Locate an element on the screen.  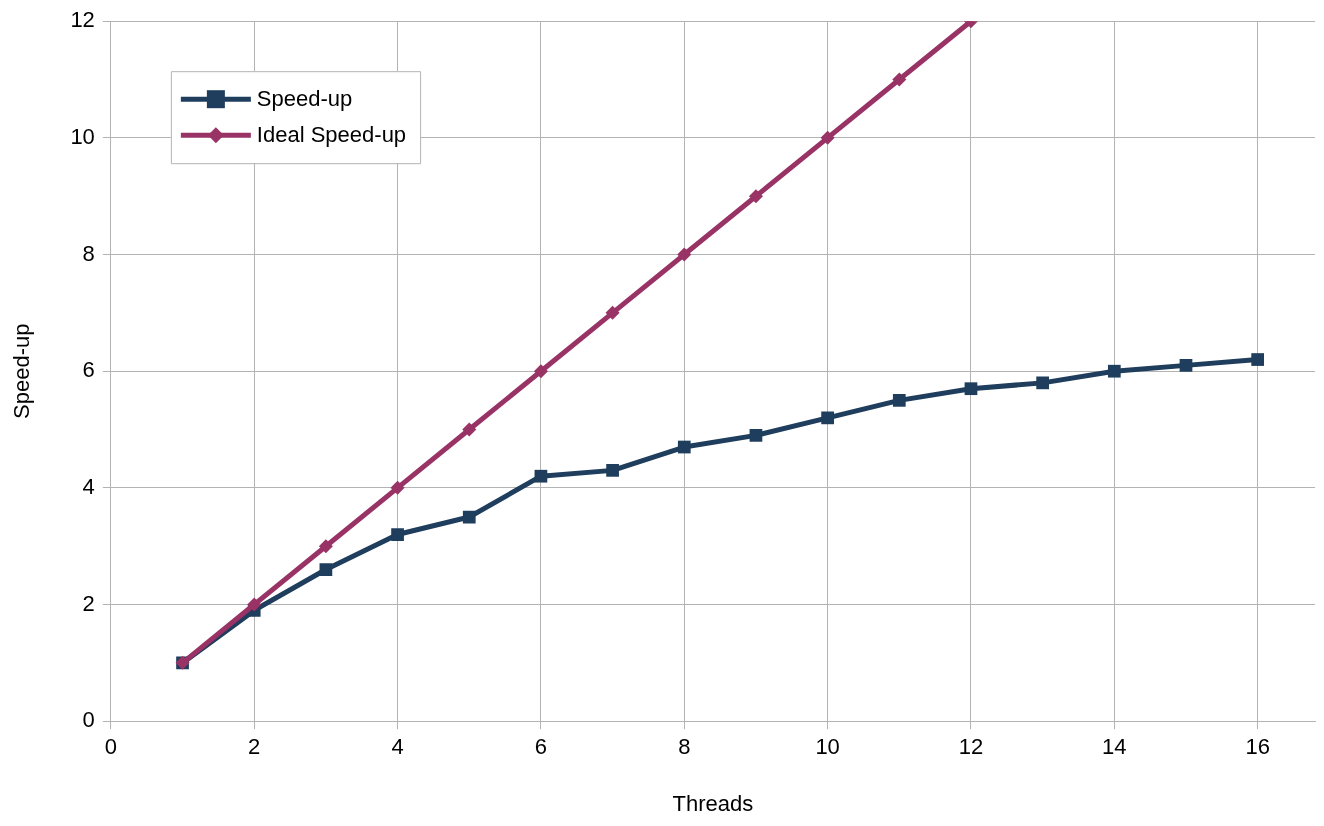
x-tick-label: 6 is located at coordinates (541, 747).